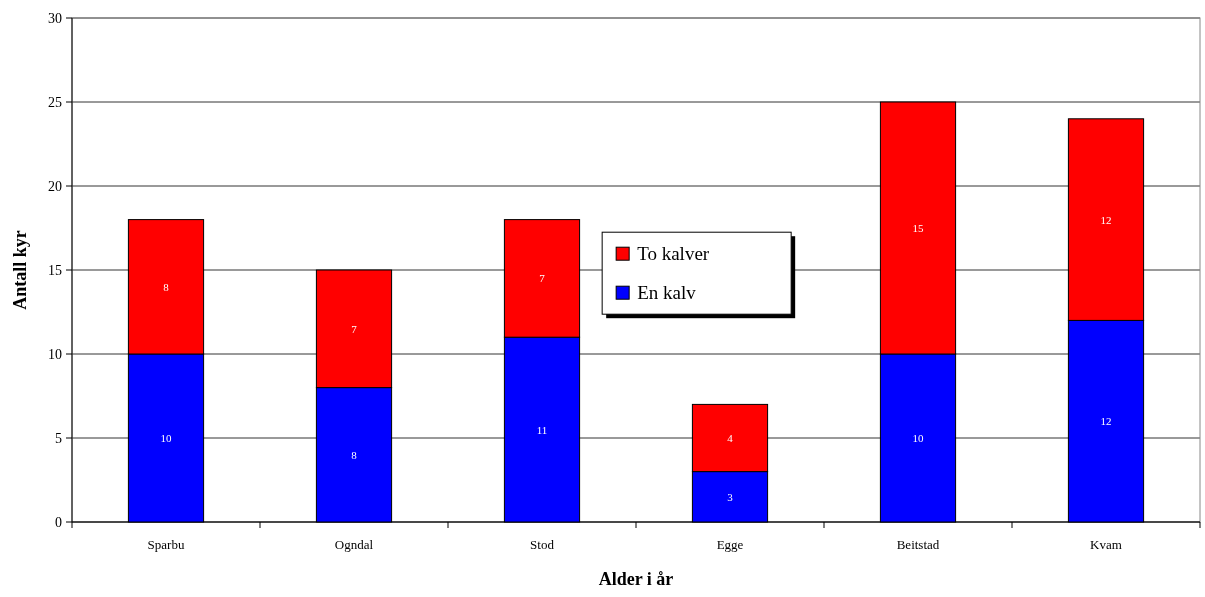  What do you see at coordinates (58, 522) in the screenshot?
I see `y-tick-label: 0` at bounding box center [58, 522].